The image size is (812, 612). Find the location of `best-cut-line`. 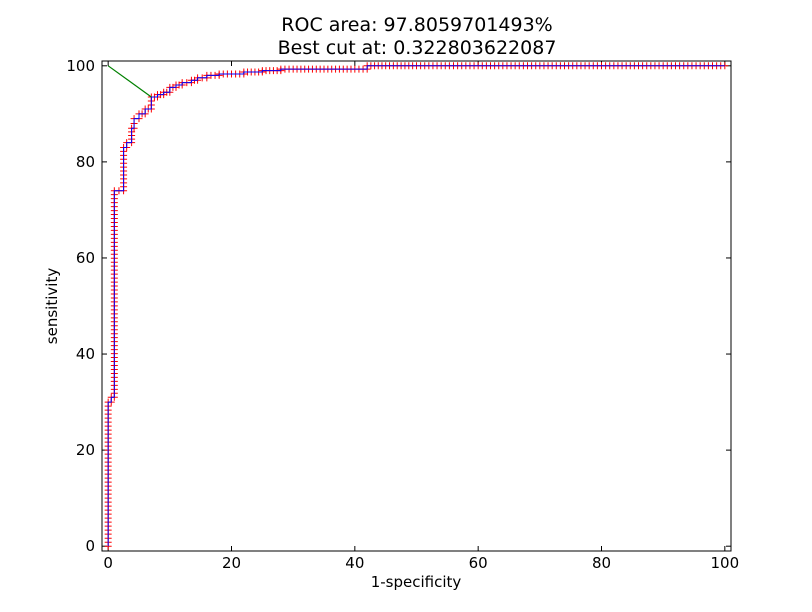

best-cut-line is located at coordinates (129, 81).